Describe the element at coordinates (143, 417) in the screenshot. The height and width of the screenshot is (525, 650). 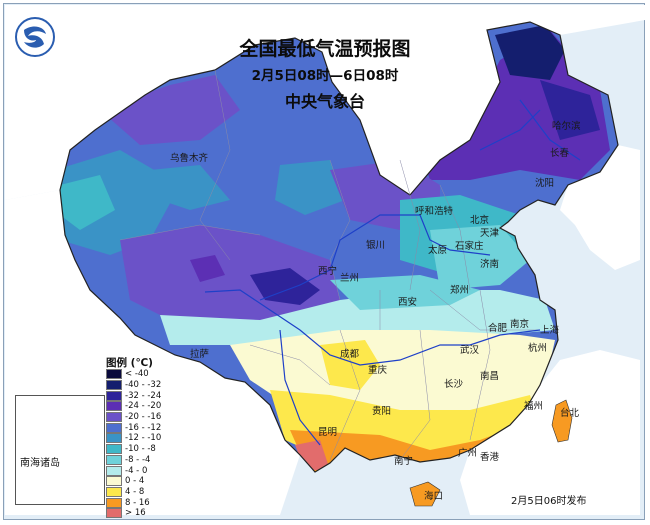
I see `legend-label: -20 - -16` at that location.